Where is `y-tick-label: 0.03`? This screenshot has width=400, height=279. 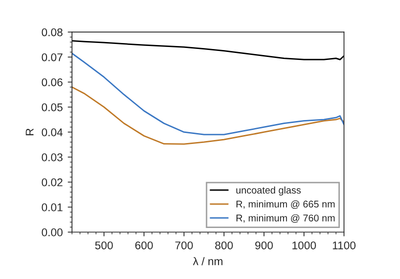
y-tick-label: 0.03 is located at coordinates (52, 157).